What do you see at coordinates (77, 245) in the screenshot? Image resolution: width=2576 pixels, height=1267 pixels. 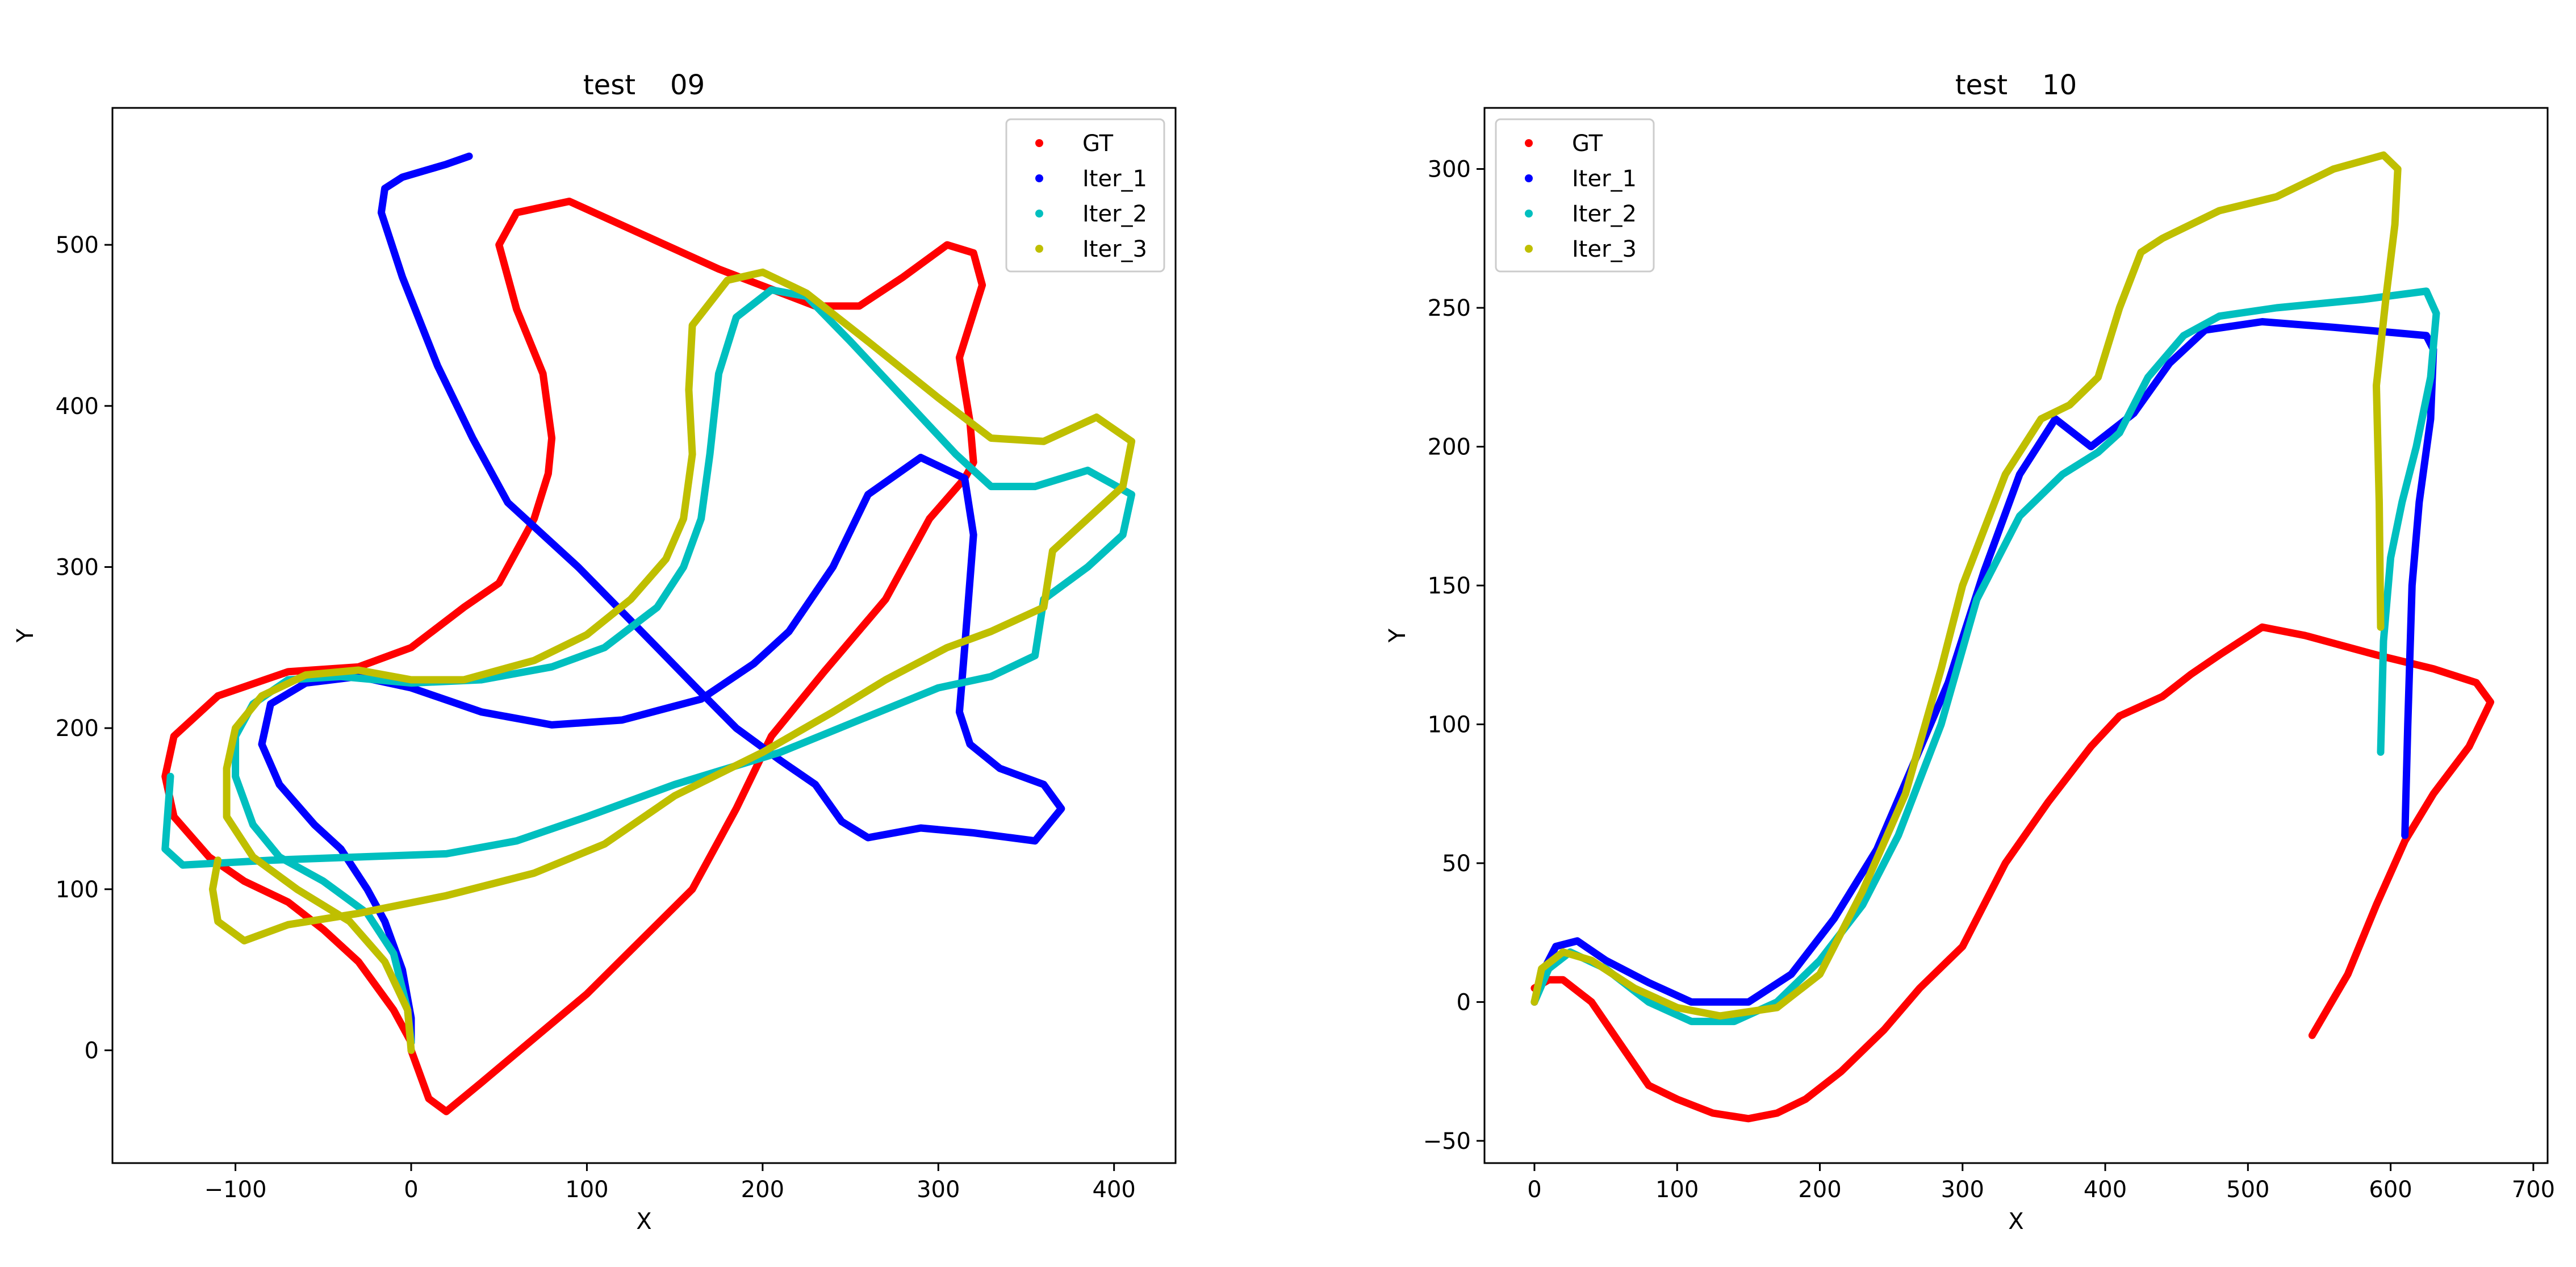 I see `y-tick-label: 500` at bounding box center [77, 245].